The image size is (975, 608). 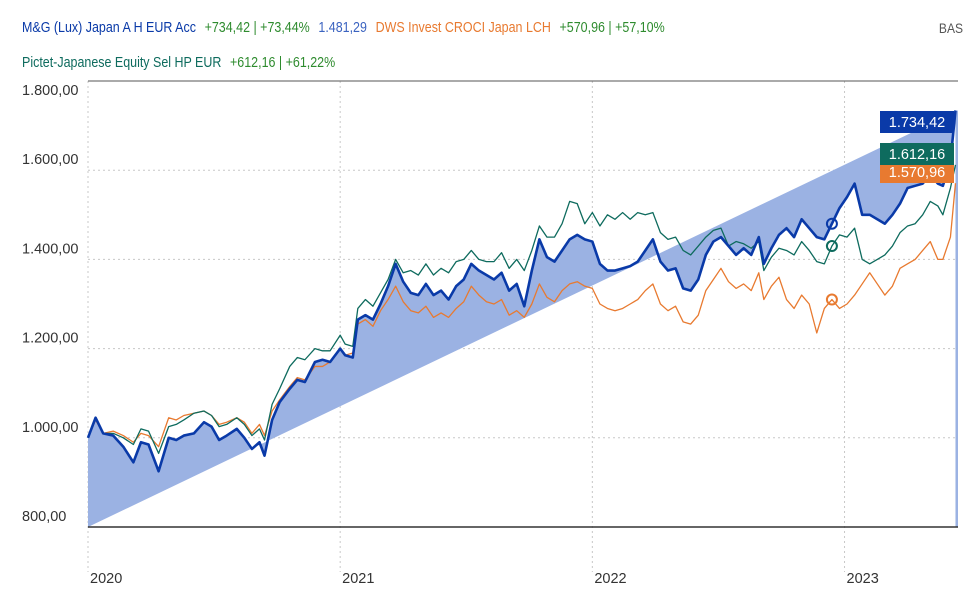 What do you see at coordinates (50, 339) in the screenshot?
I see `y-tick-label: 1.200,00` at bounding box center [50, 339].